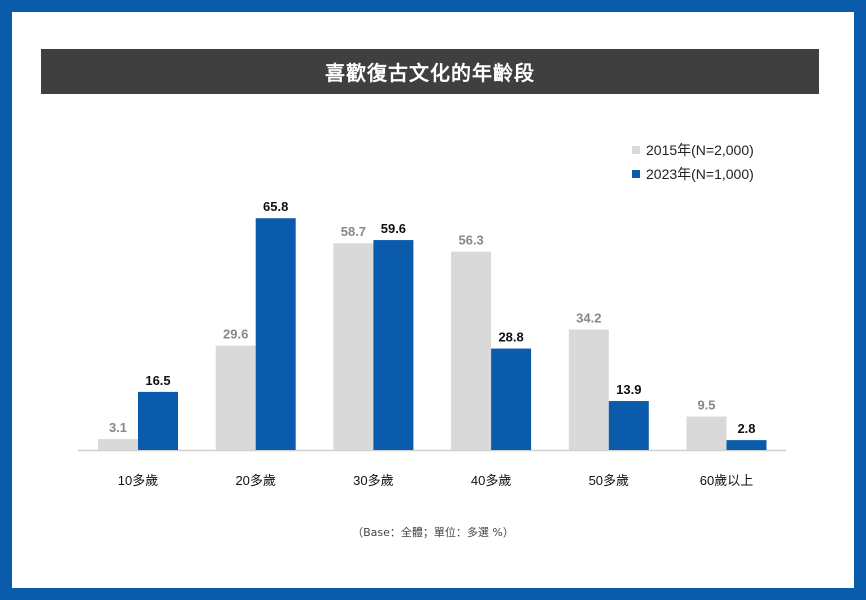 This screenshot has height=600, width=866. I want to click on legend-label-2023: 2023年(N=1,000), so click(700, 174).